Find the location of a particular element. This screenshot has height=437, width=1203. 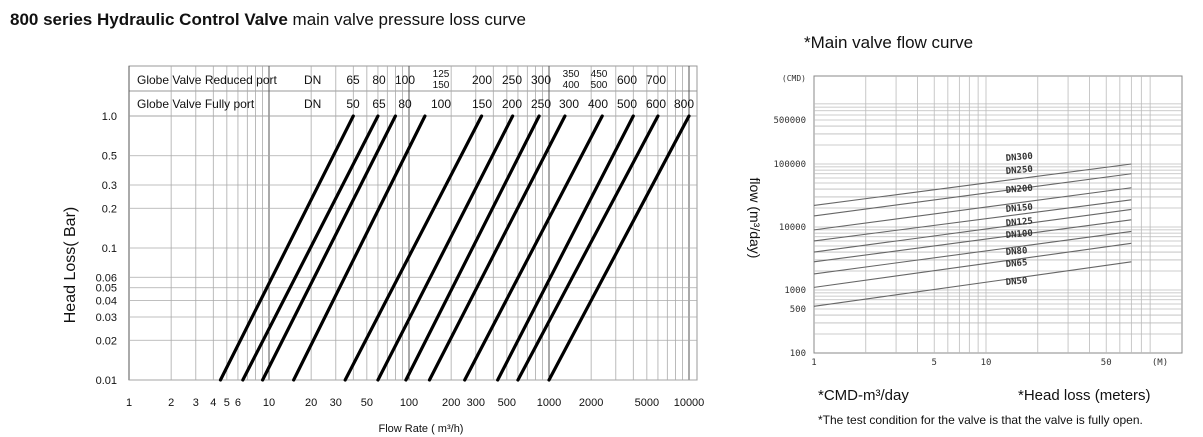

reduced-port-dn-450-500: 450 500 is located at coordinates (599, 80).